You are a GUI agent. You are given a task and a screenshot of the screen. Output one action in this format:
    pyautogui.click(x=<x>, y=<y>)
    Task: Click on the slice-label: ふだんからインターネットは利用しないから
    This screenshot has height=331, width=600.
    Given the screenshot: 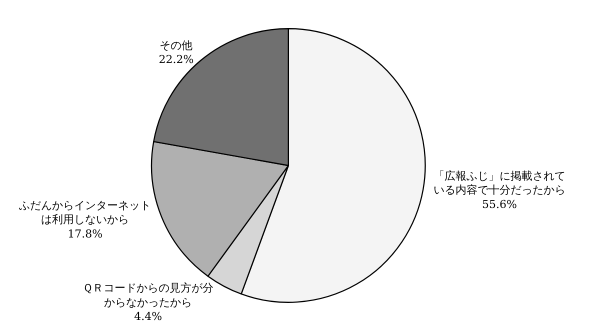 What is the action you would take?
    pyautogui.click(x=85, y=212)
    